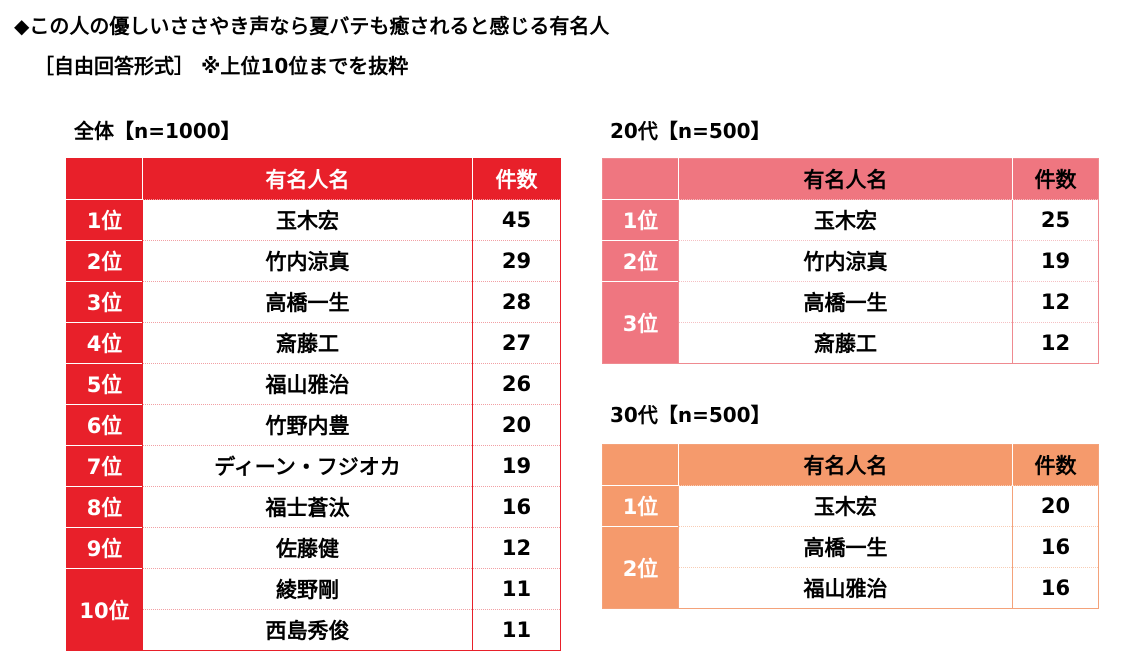  I want to click on table-row: 7位 ディーン・フジオカ 19, so click(313, 466).